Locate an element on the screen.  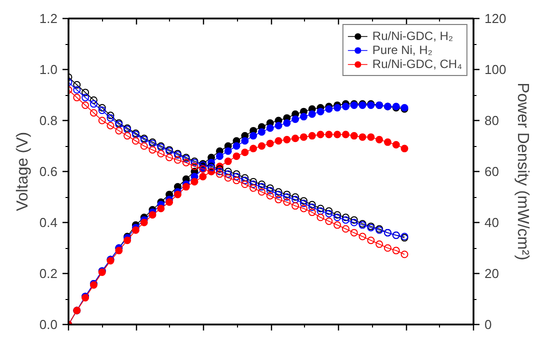
y2-tick-label: 0 is located at coordinates (488, 324).